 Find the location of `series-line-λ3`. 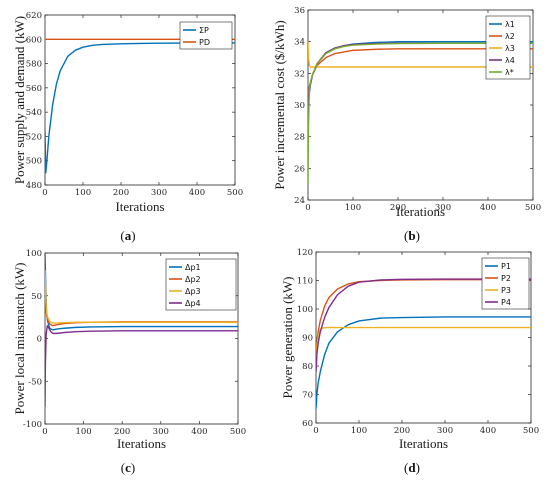

series-line-λ3 is located at coordinates (420, 54).